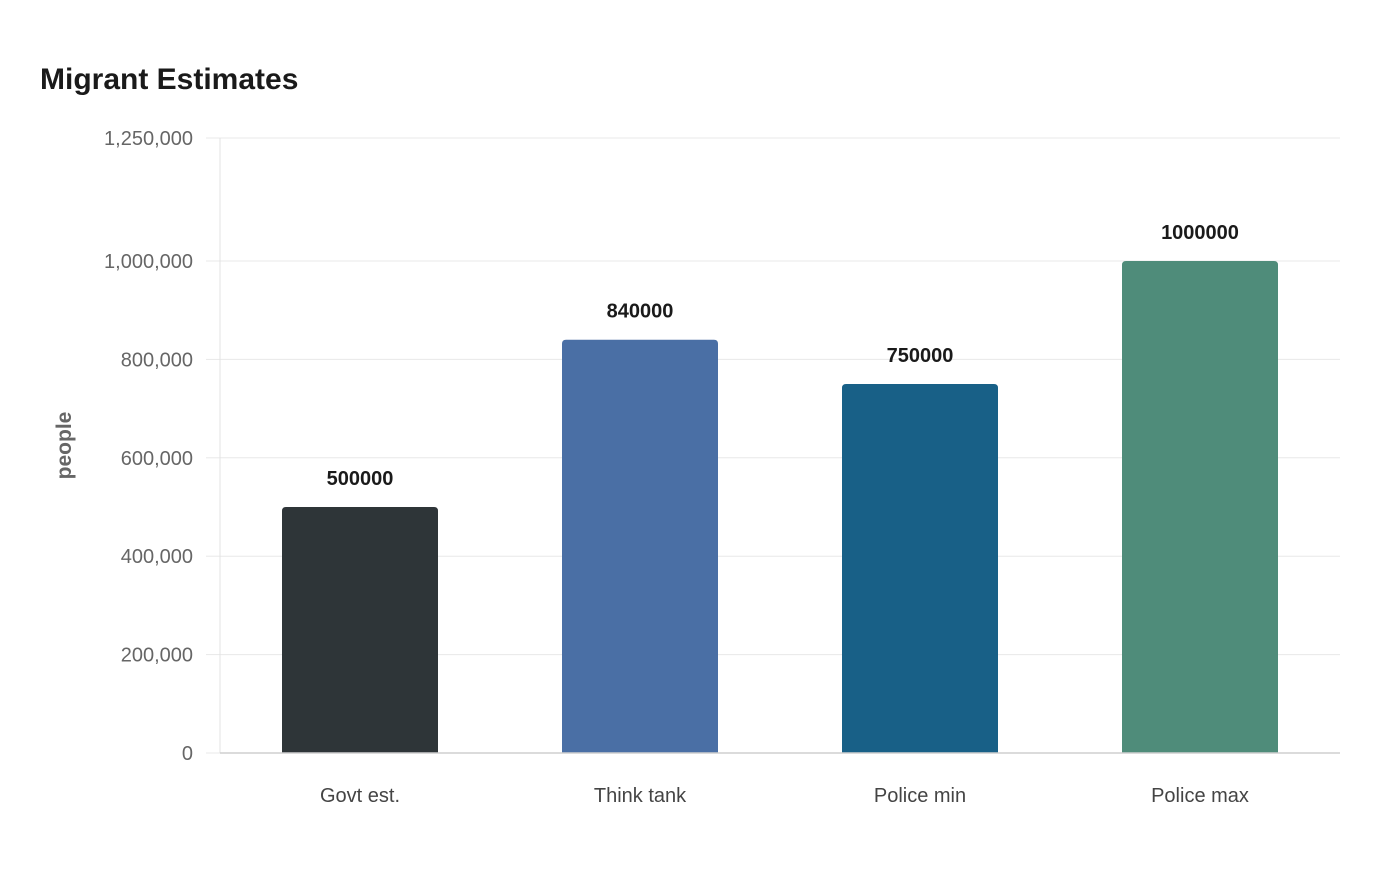 Image resolution: width=1400 pixels, height=880 pixels. Describe the element at coordinates (640, 546) in the screenshot. I see `bar-think-tank` at that location.